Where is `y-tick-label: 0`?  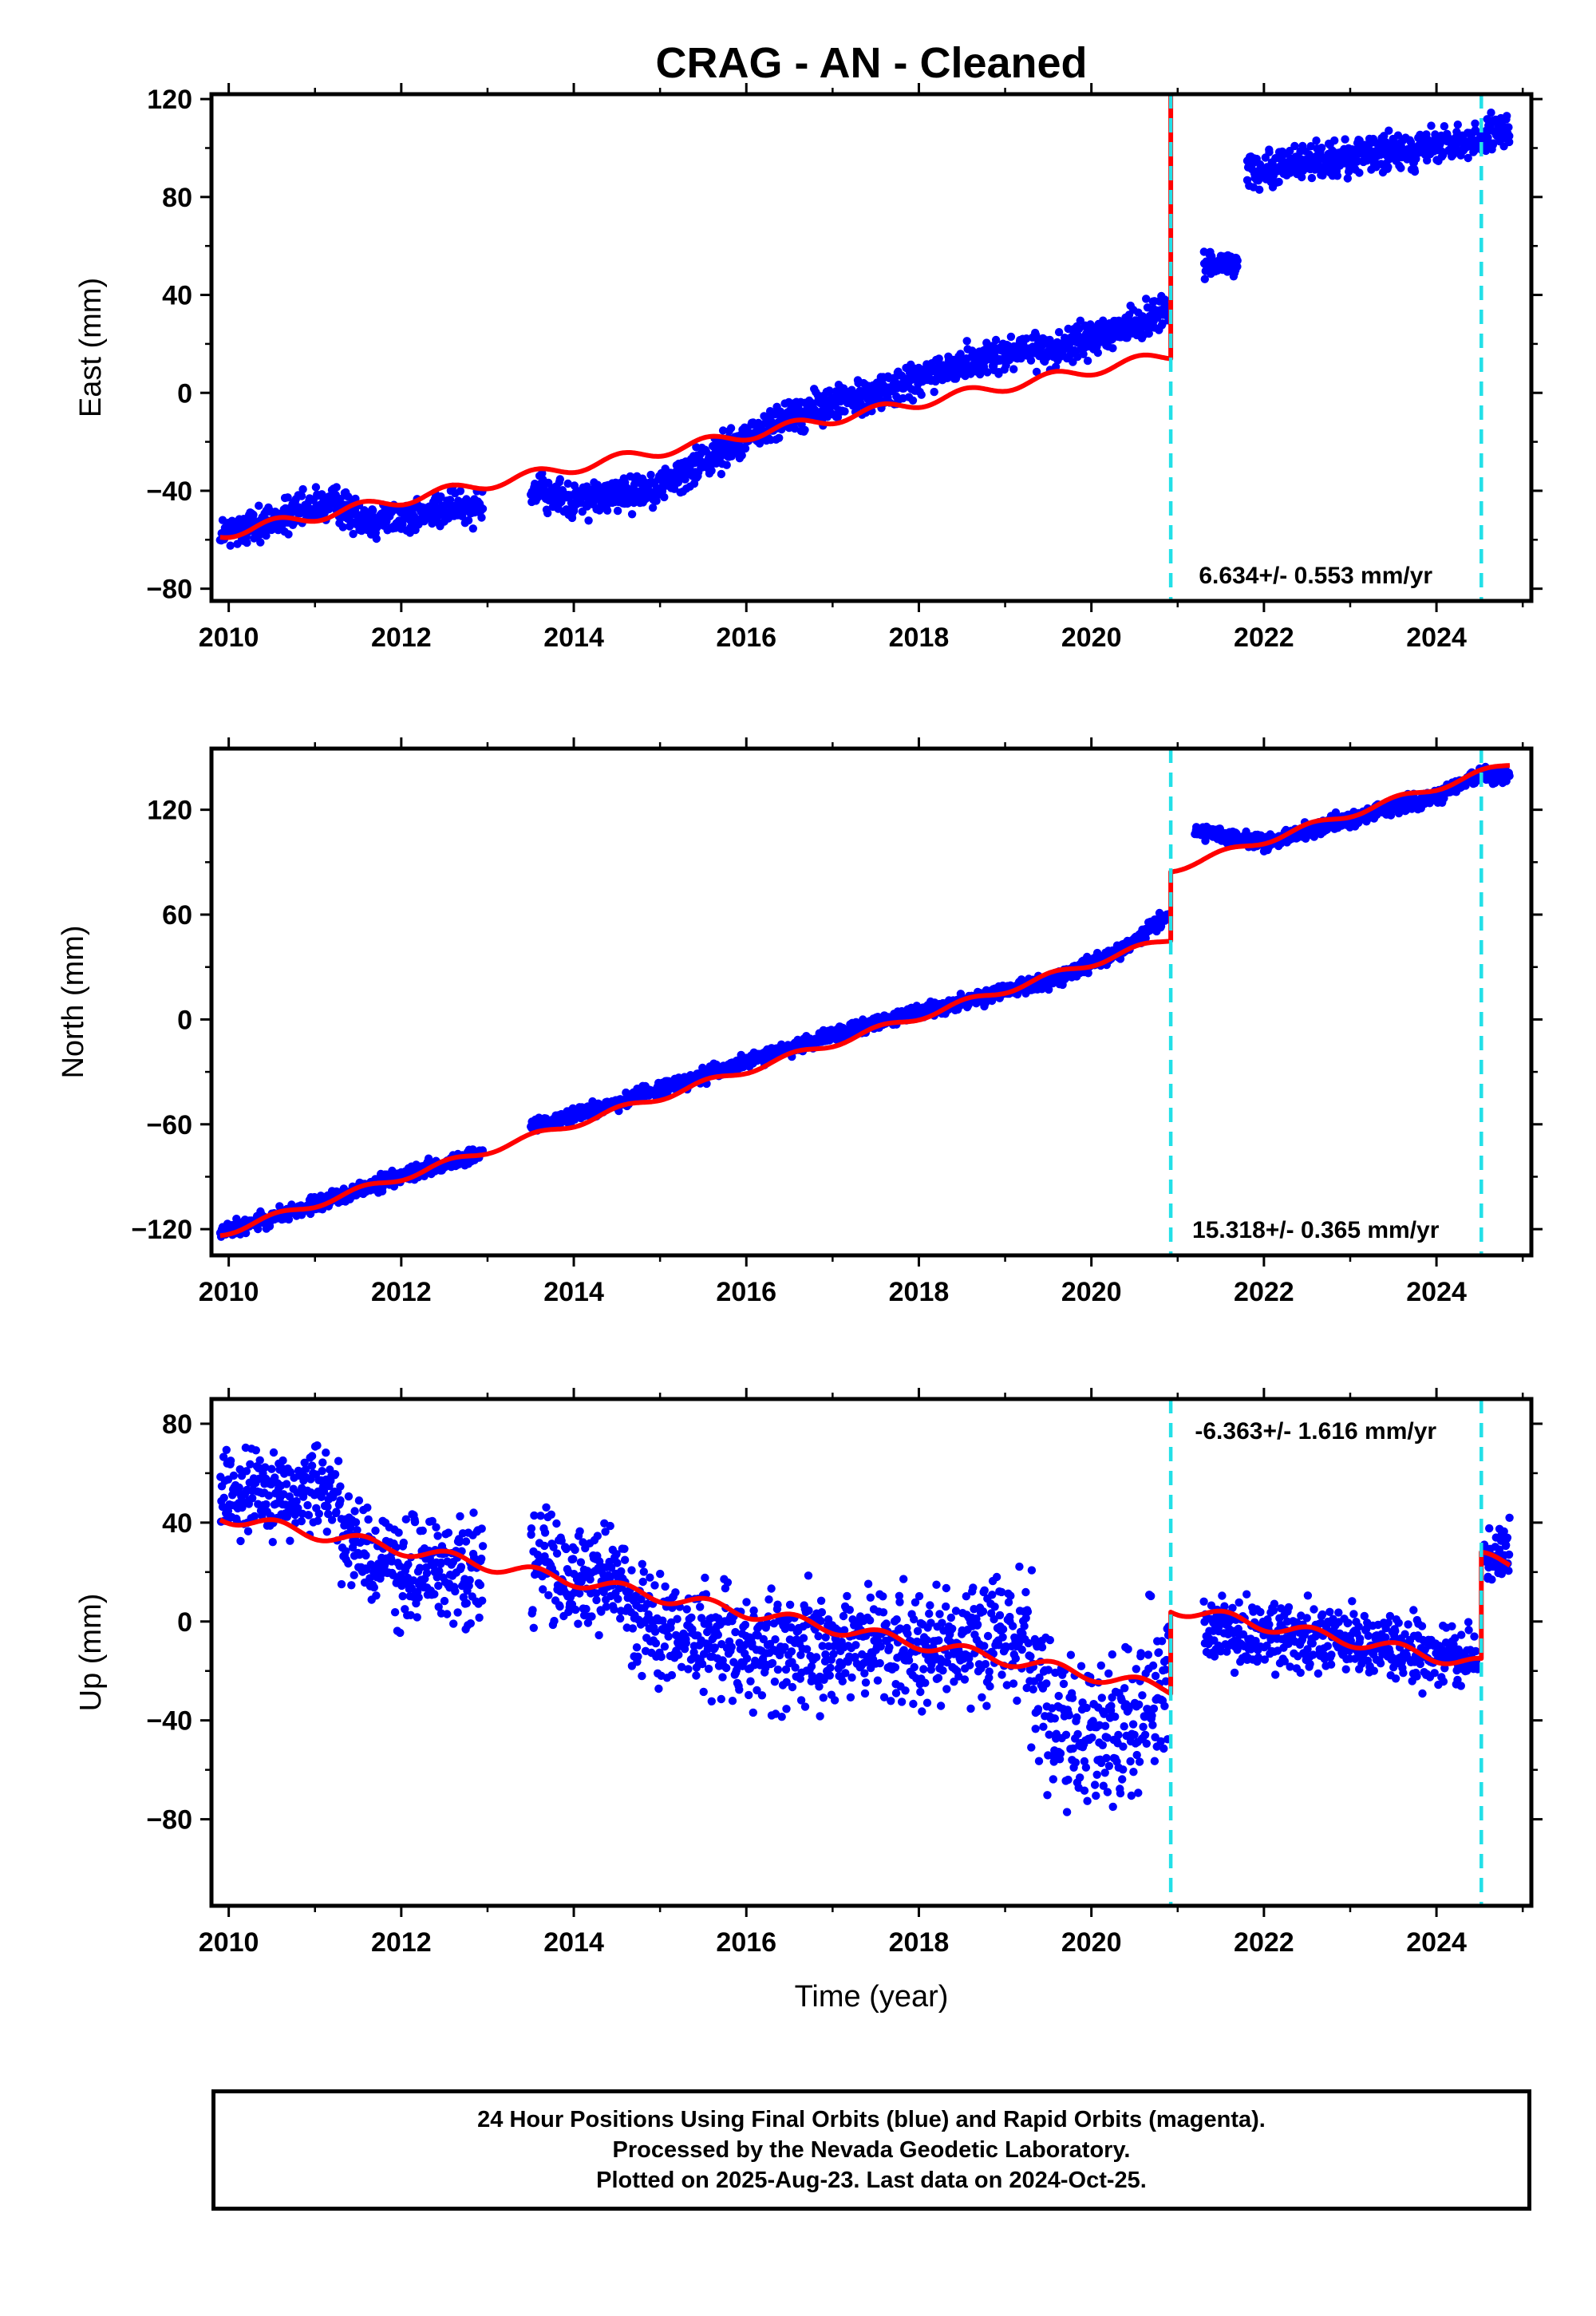
y-tick-label: 0 is located at coordinates (184, 393).